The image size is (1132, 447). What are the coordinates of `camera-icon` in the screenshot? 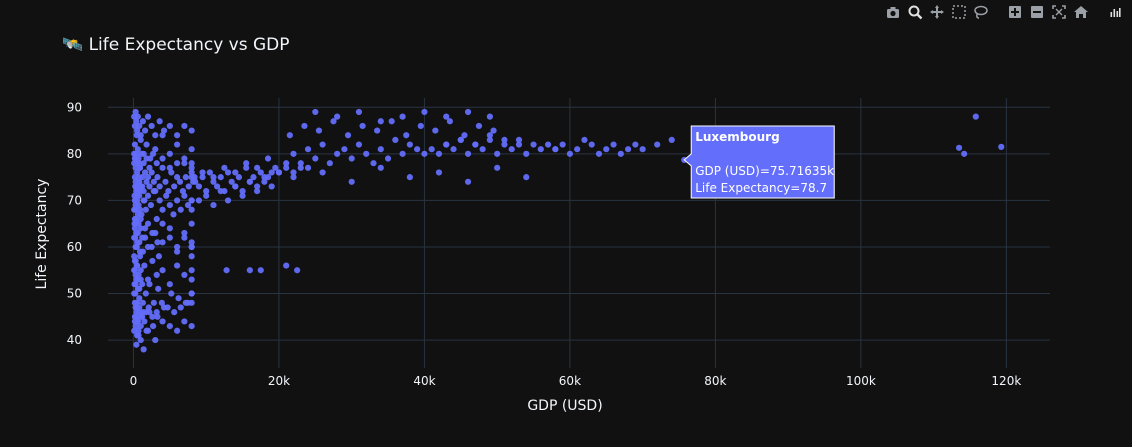 It's located at (893, 12).